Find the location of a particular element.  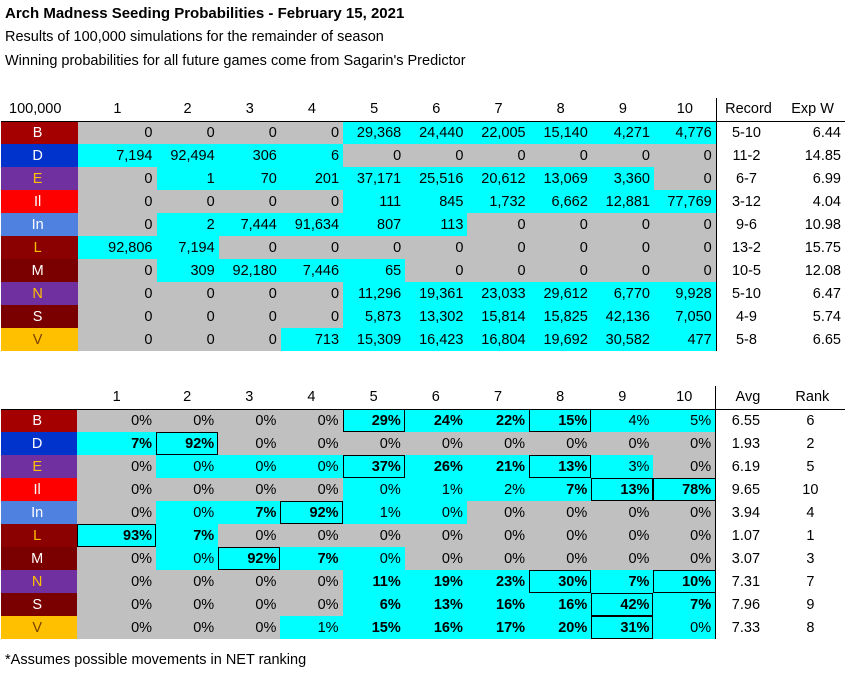

data-cell: 6% is located at coordinates (373, 604).